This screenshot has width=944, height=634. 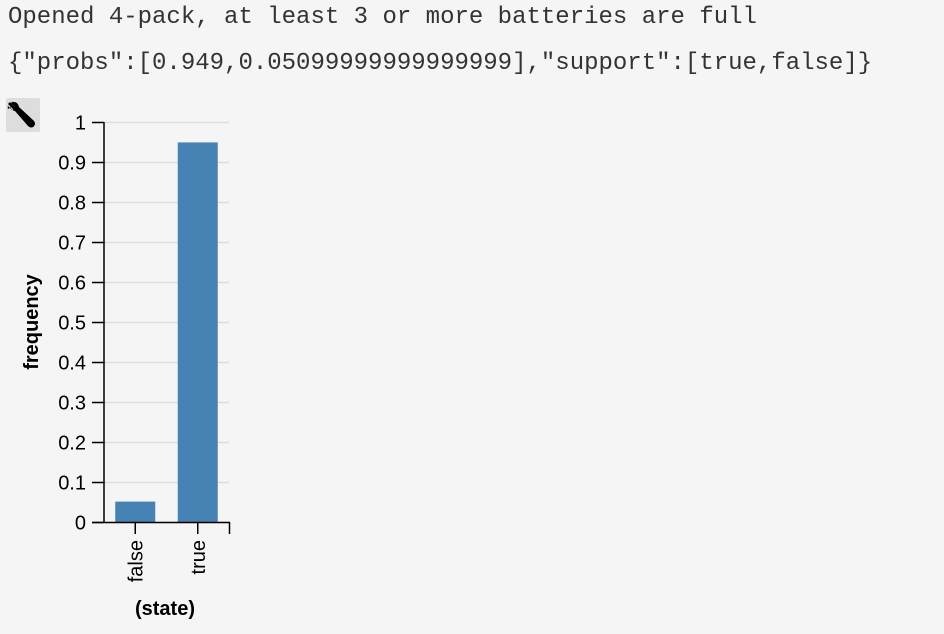 What do you see at coordinates (72, 484) in the screenshot?
I see `y-tick-label: 0.1` at bounding box center [72, 484].